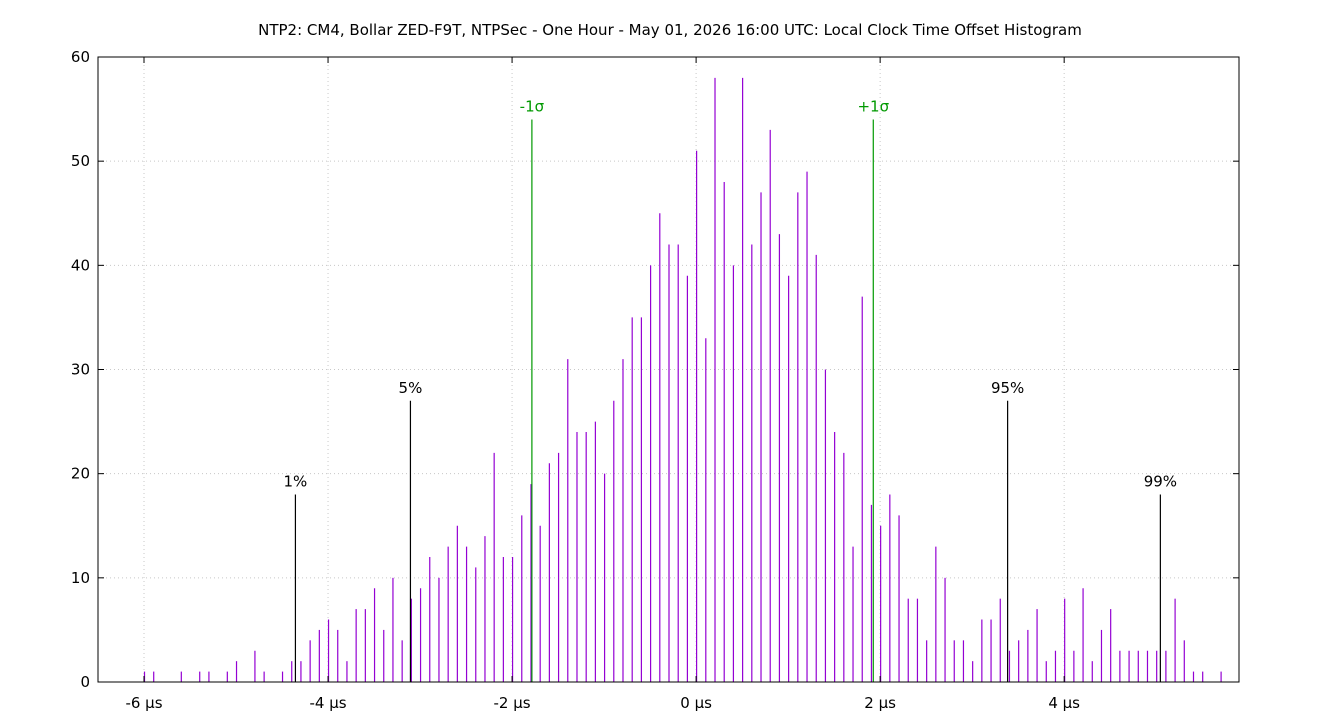 The image size is (1340, 720). I want to click on y-tick-label: 20, so click(80, 474).